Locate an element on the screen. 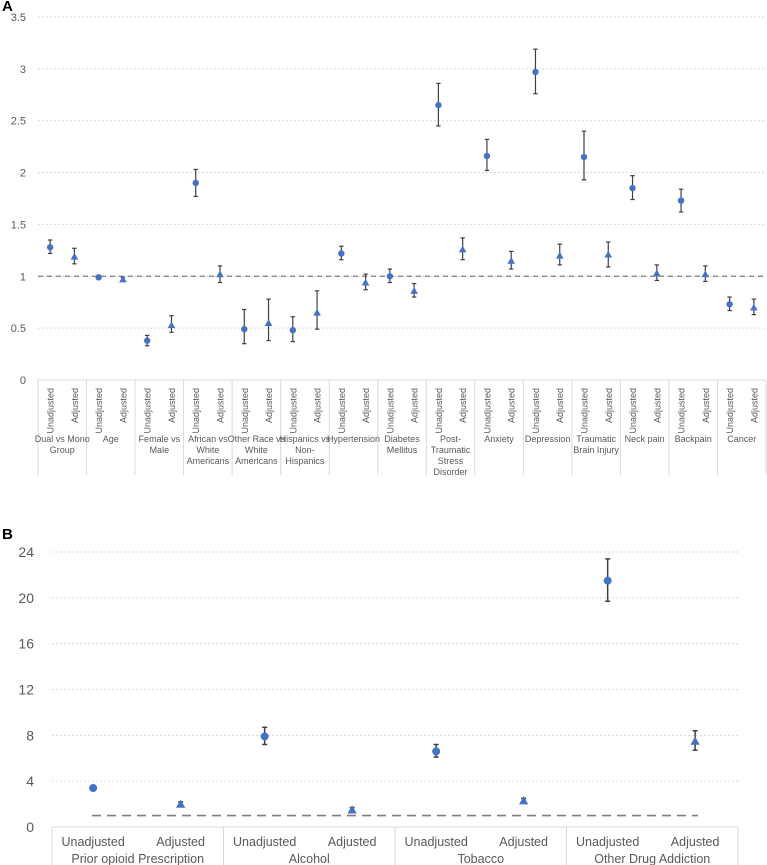 The height and width of the screenshot is (865, 767). y-tick-label: 3.5 is located at coordinates (18, 18).